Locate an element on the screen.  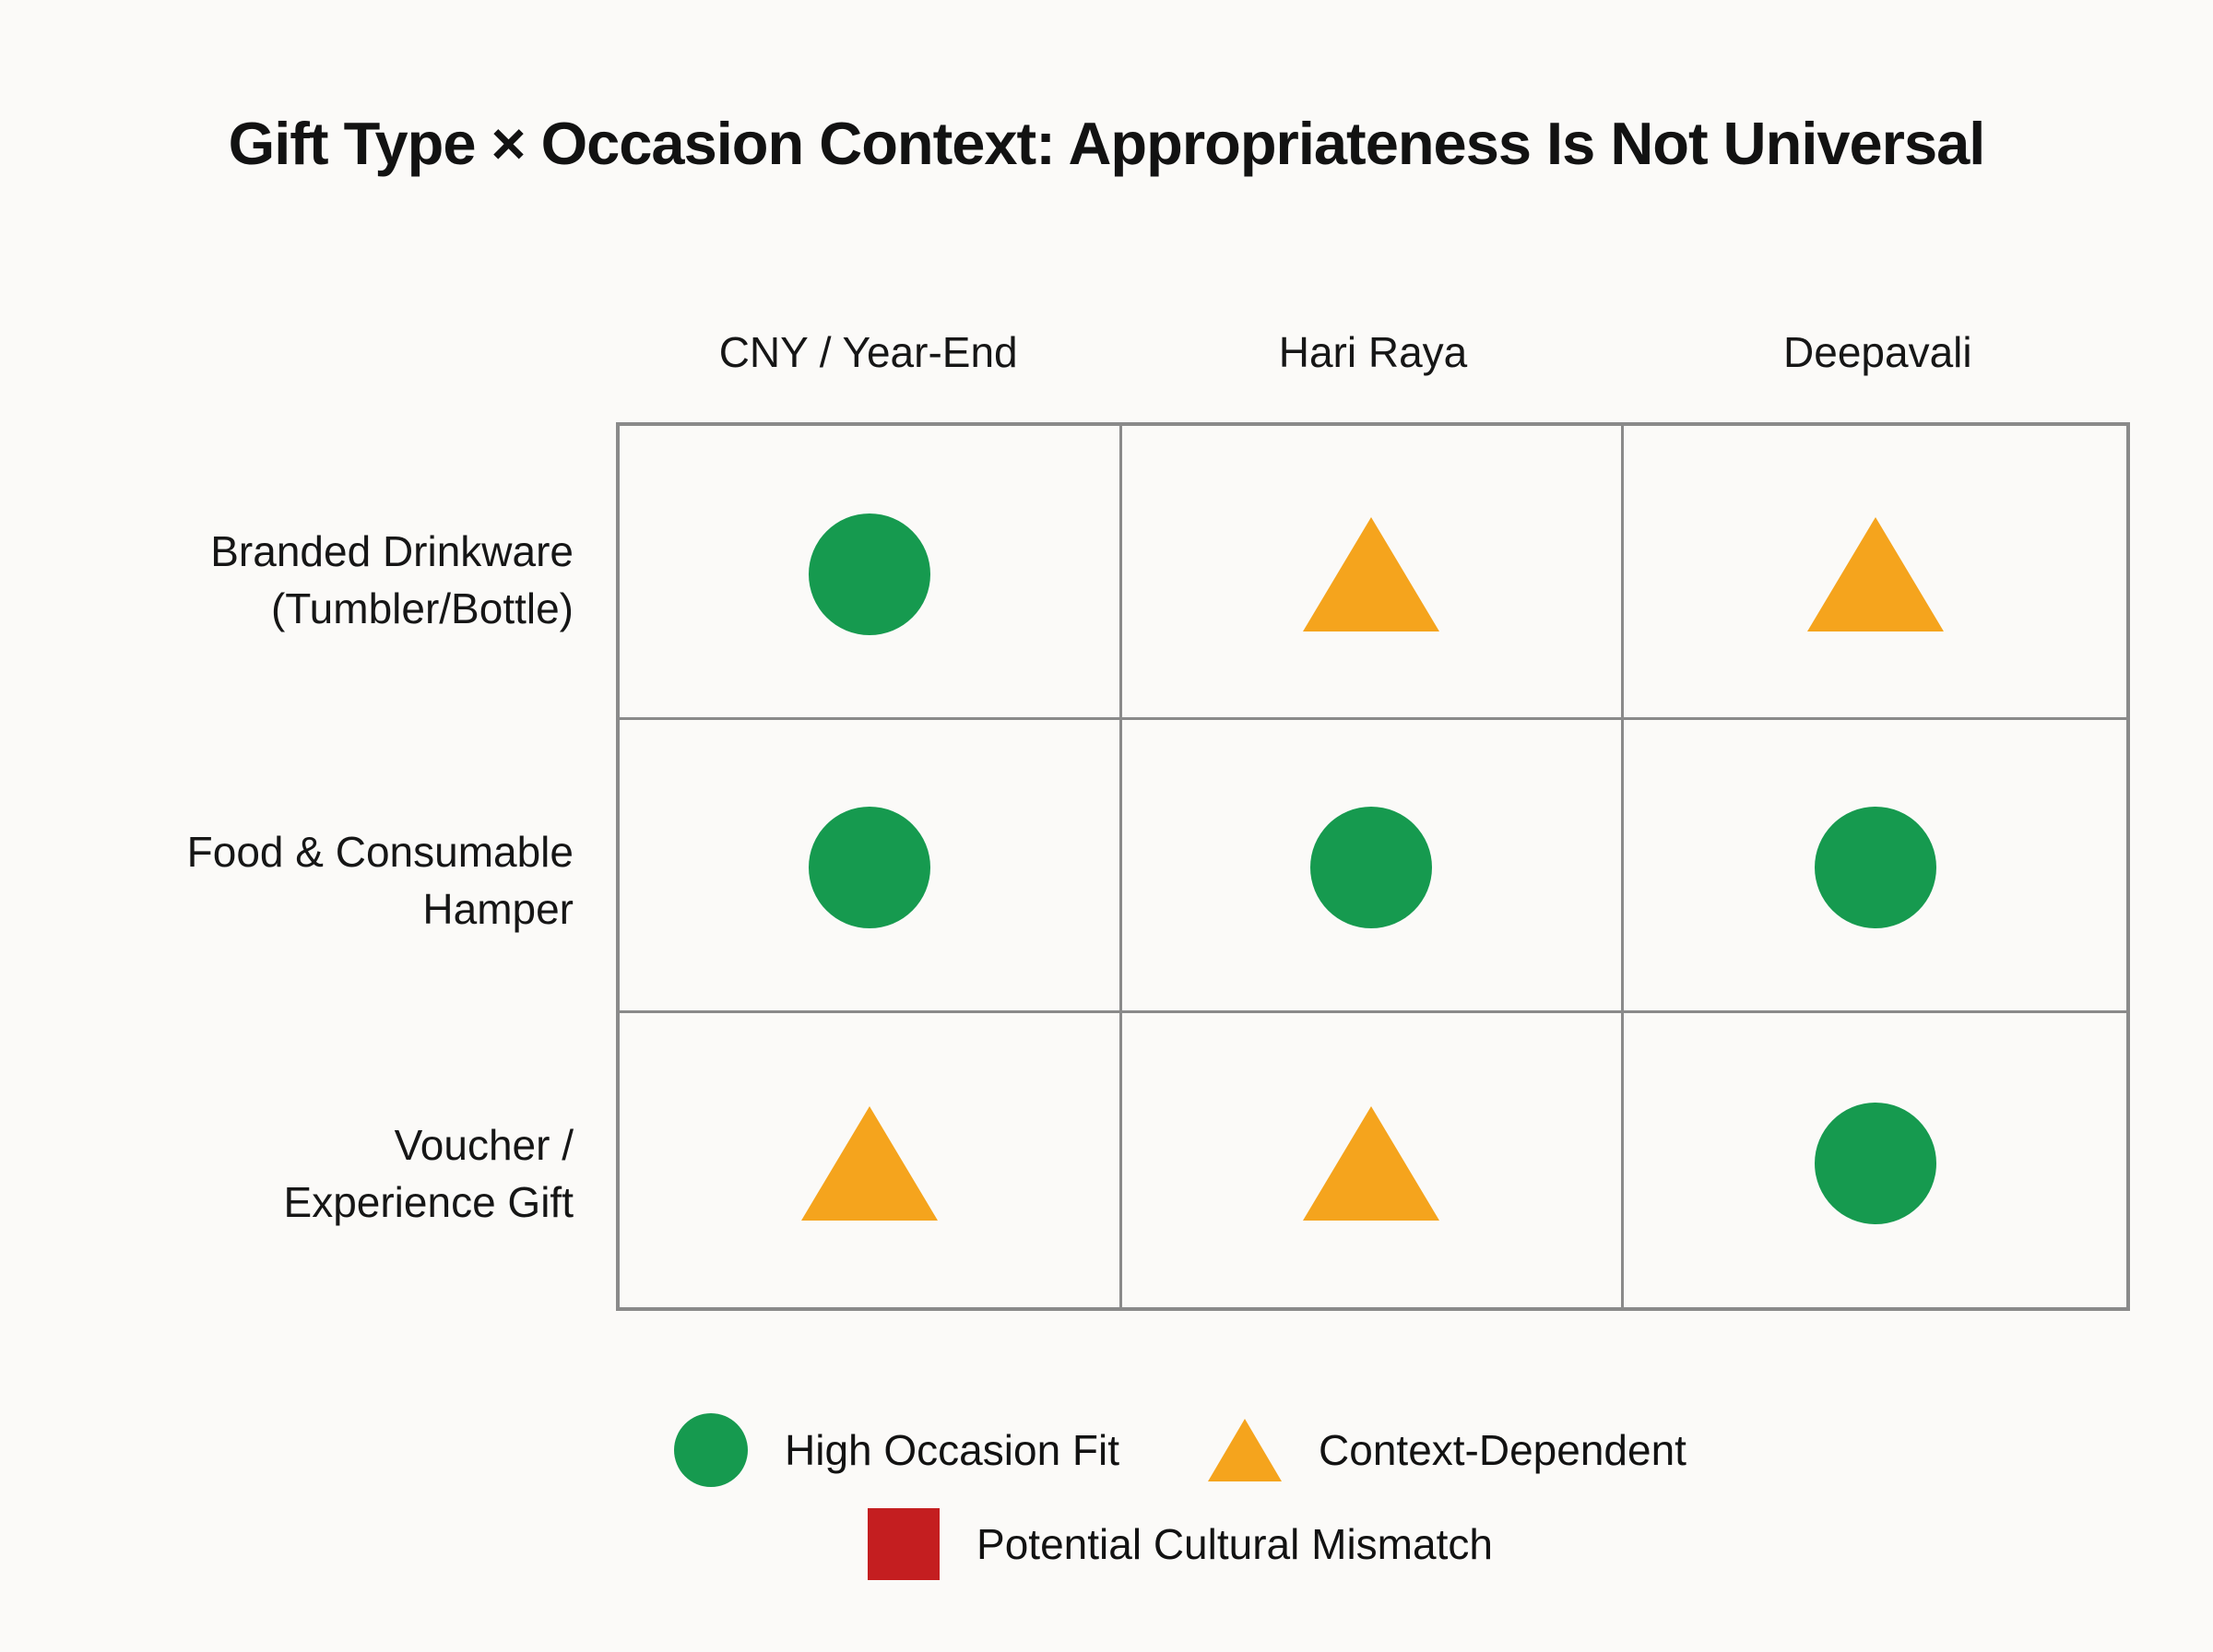
row-label-line: Branded Drinkware is located at coordinates (392, 551).